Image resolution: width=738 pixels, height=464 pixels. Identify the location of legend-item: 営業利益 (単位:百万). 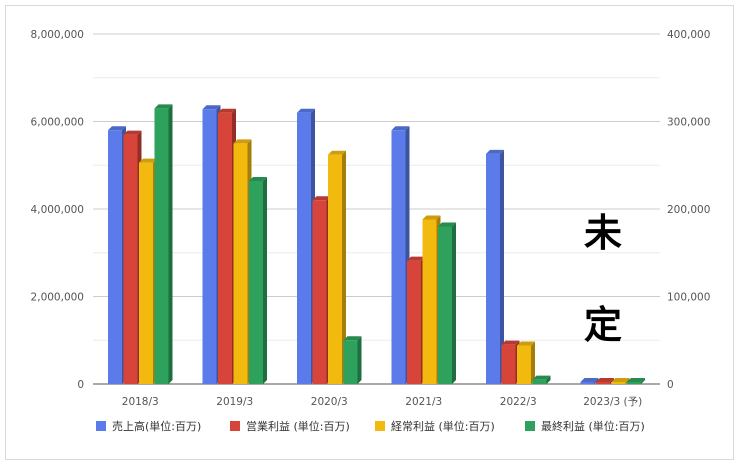
(290, 426).